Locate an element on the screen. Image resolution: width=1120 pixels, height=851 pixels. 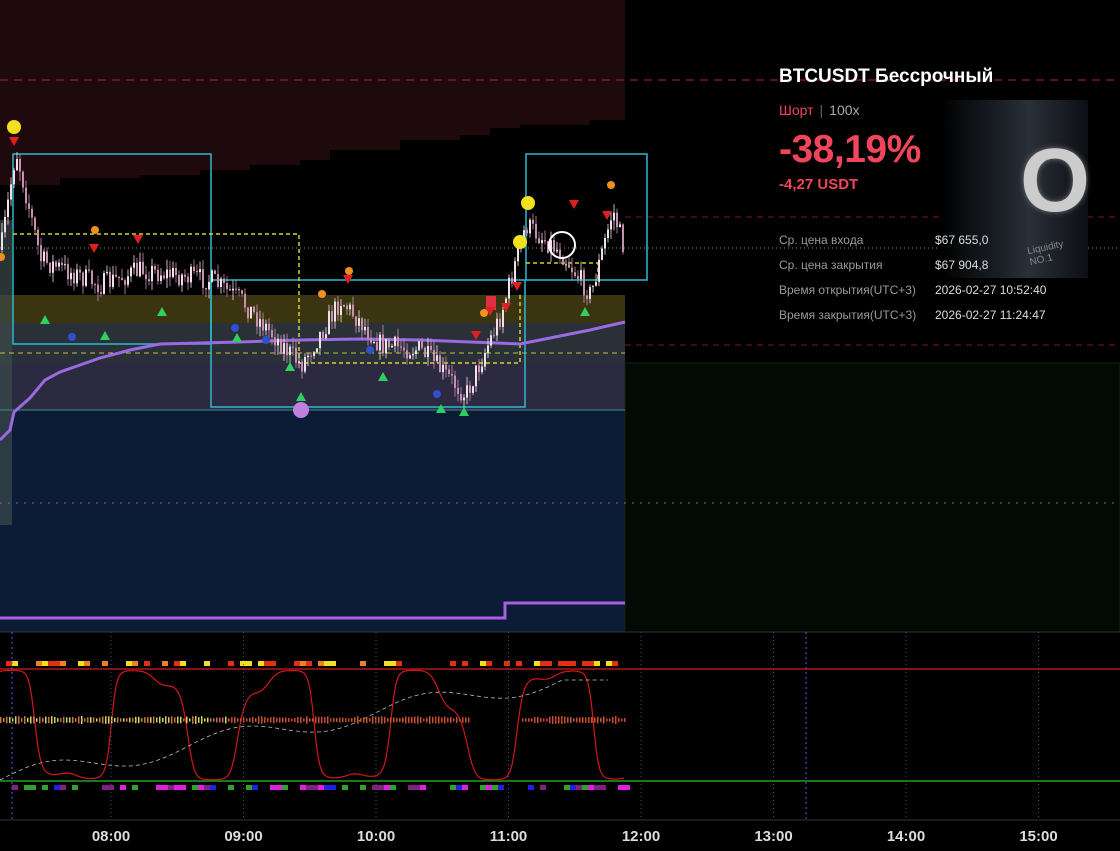
detail-value: 2026-02-27 10:52:40 is located at coordinates (991, 290).